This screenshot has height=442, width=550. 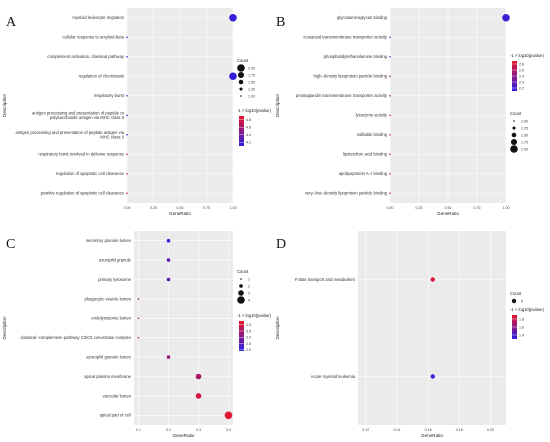 I want to click on y-tick-label: Acute myeloid leukemia, so click(x=333, y=376).